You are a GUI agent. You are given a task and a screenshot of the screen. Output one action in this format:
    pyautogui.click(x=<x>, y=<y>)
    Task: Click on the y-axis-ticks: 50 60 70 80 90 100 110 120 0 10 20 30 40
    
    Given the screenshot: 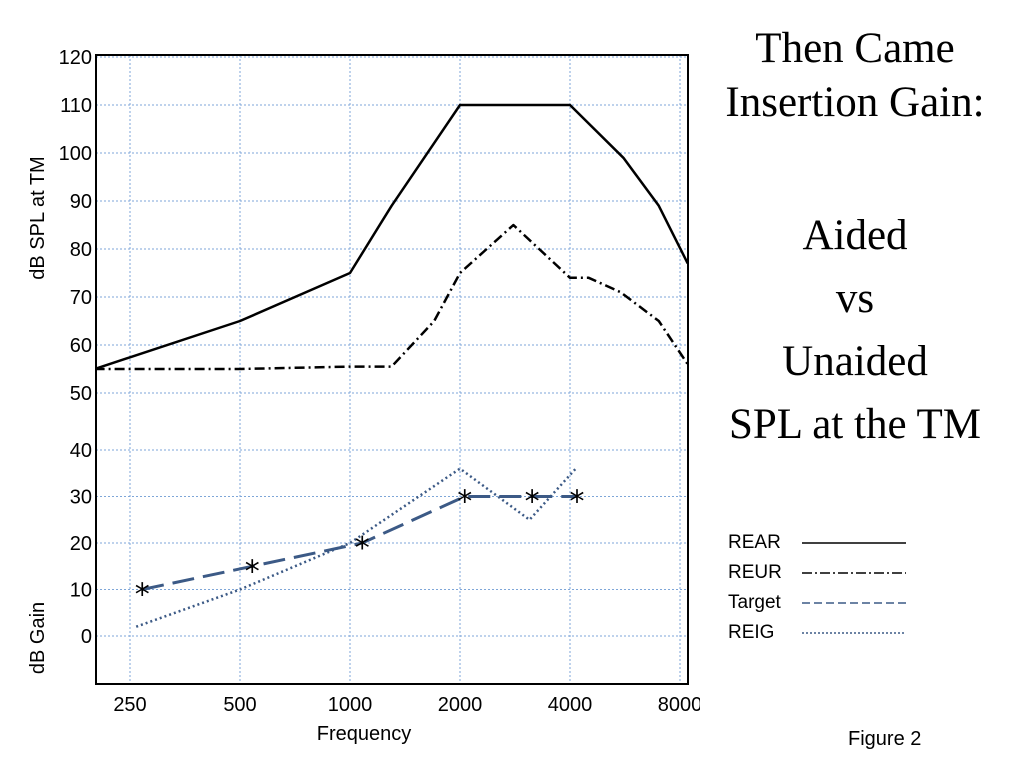 What is the action you would take?
    pyautogui.click(x=75, y=347)
    